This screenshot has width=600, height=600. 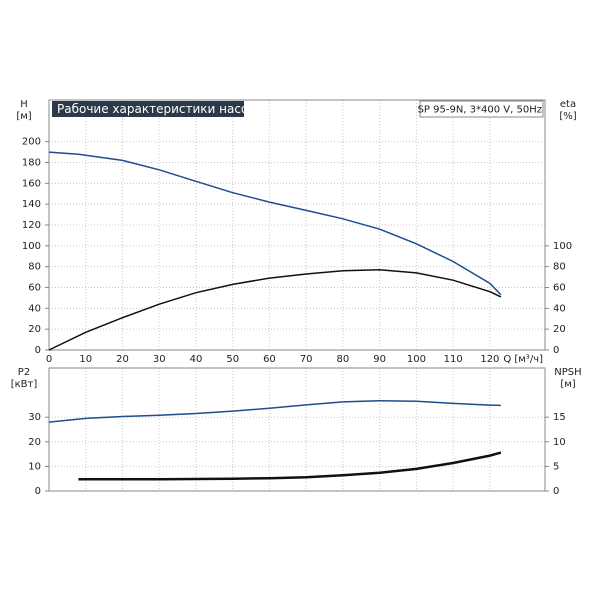 What do you see at coordinates (31, 183) in the screenshot?
I see `y-tick-label: 160` at bounding box center [31, 183].